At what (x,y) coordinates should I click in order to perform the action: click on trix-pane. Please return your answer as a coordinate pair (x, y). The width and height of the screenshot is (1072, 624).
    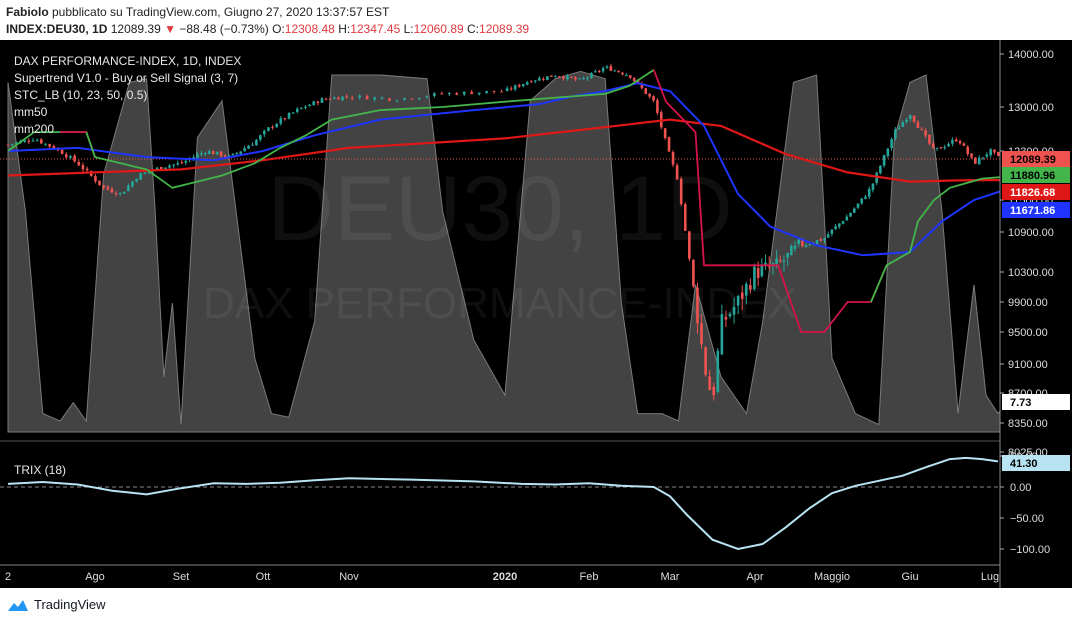
    Looking at the image, I should click on (503, 503).